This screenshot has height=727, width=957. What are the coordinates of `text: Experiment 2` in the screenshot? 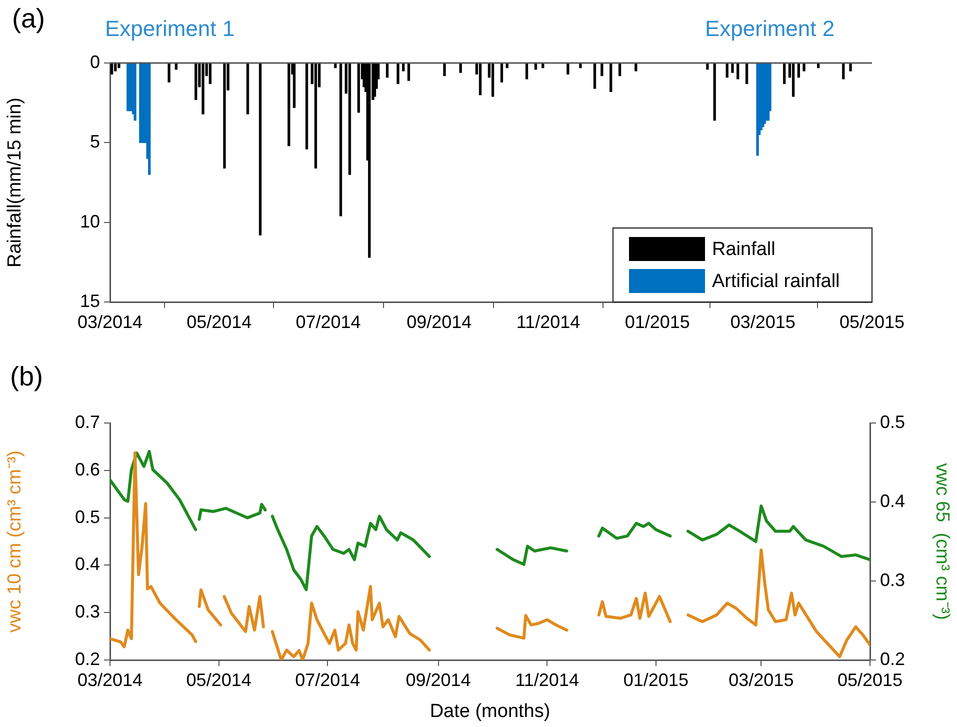 It's located at (770, 29).